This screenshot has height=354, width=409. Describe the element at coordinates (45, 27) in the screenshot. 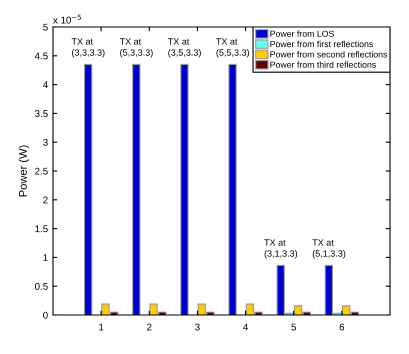

I see `y-tick-label: 5` at that location.